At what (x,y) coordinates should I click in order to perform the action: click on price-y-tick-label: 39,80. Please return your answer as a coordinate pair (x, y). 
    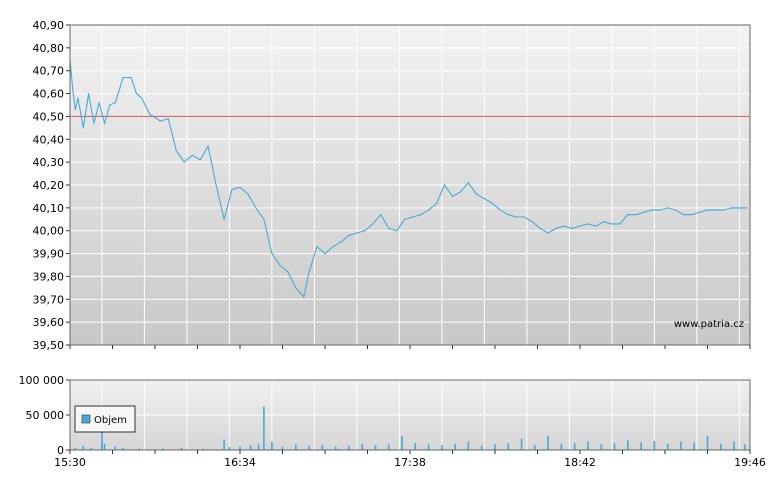
    Looking at the image, I should click on (49, 276).